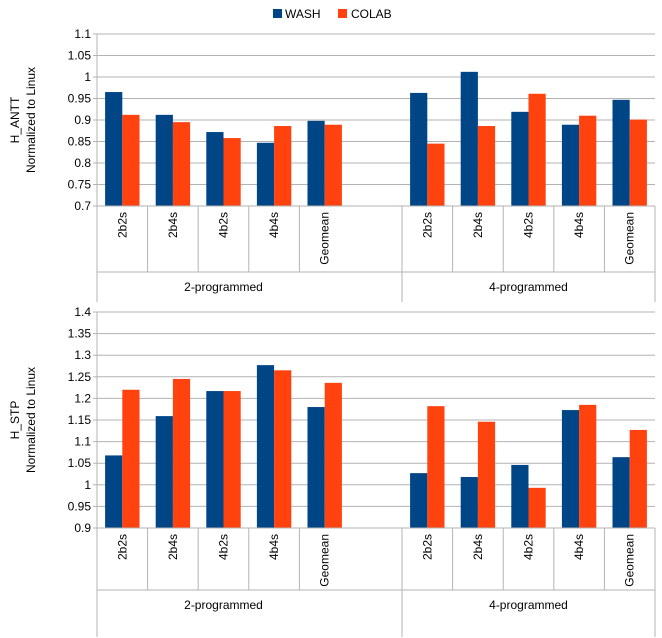  What do you see at coordinates (277, 13) in the screenshot?
I see `legend-swatch-wash` at bounding box center [277, 13].